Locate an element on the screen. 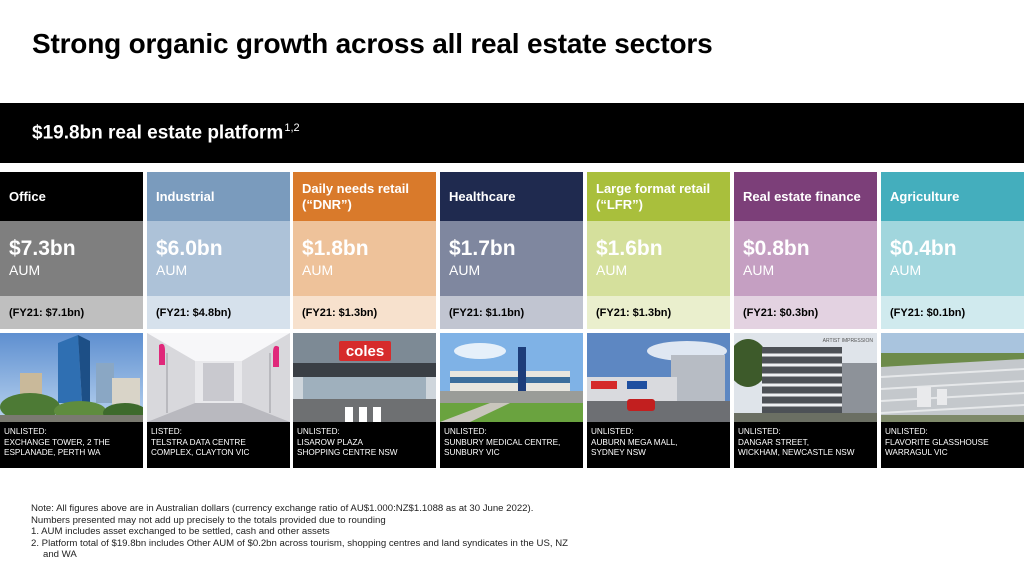 The width and height of the screenshot is (1024, 576). sector-office: Office $7.3bn AUM (FY21: $7.1bn) UNLISTE is located at coordinates (71, 324).